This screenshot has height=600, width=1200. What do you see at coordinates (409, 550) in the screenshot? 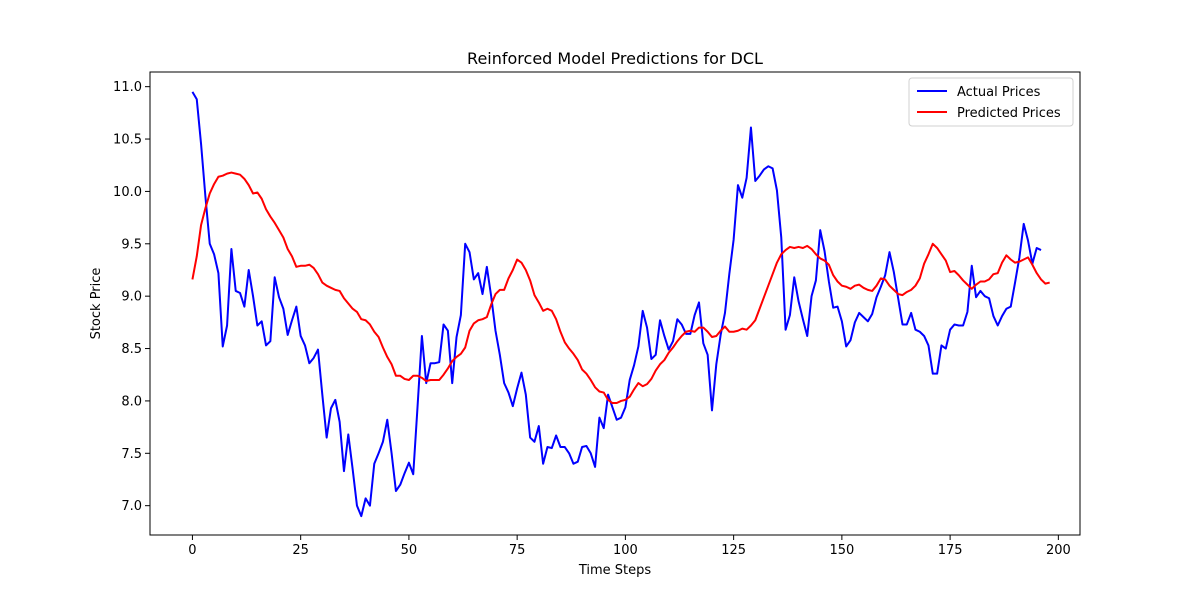
I see `x-tick-label: 50` at bounding box center [409, 550].